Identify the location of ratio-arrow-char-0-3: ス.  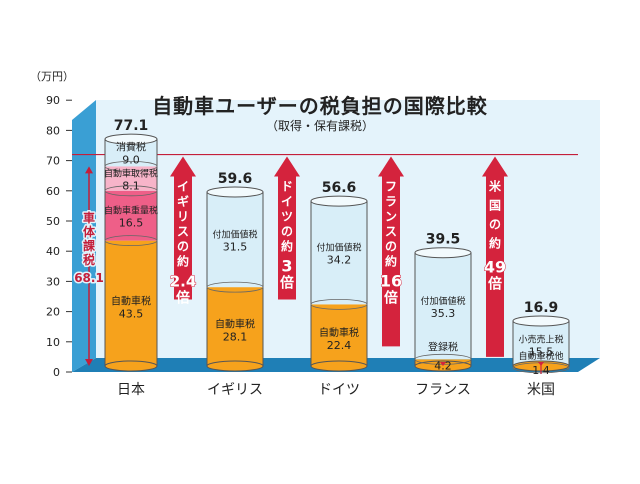
(183, 232).